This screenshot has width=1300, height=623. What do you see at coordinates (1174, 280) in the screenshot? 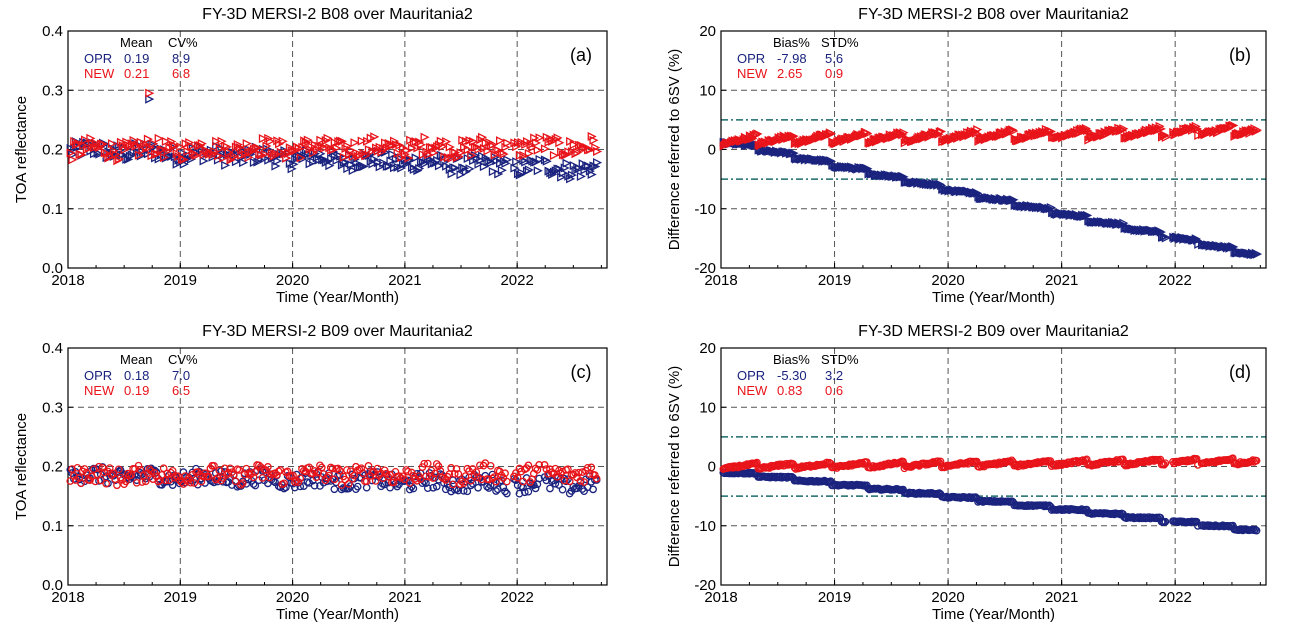
I see `x-tick-label: 2022` at bounding box center [1174, 280].